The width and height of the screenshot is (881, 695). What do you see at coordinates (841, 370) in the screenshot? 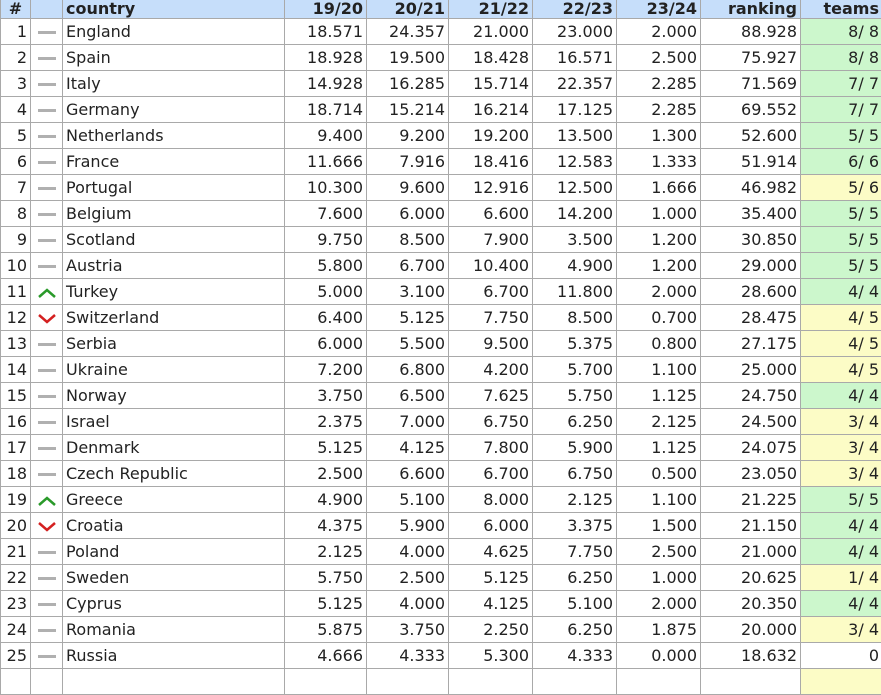
I see `teams-cell: 4/ 5` at bounding box center [841, 370].